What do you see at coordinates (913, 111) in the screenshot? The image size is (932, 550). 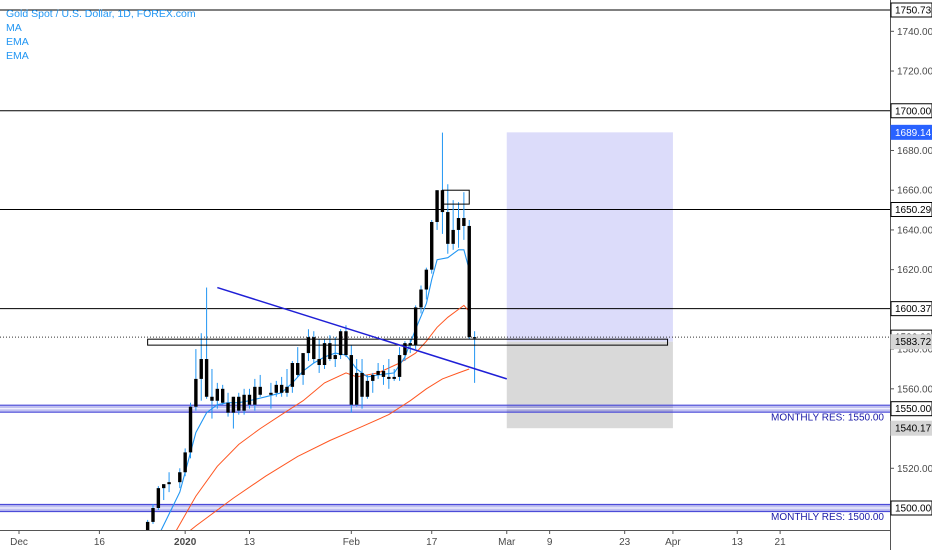 I see `price-badge-label: 1700.00` at bounding box center [913, 111].